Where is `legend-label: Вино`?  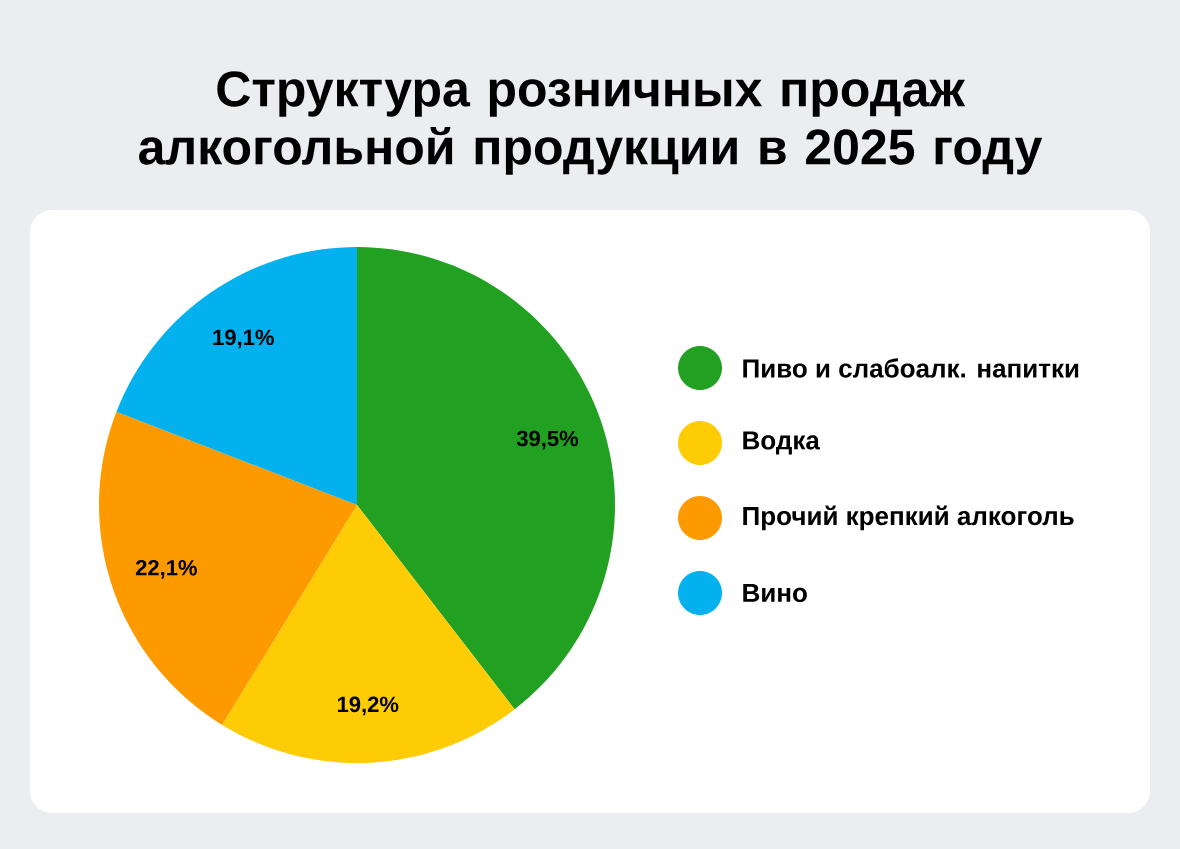
legend-label: Вино is located at coordinates (775, 593).